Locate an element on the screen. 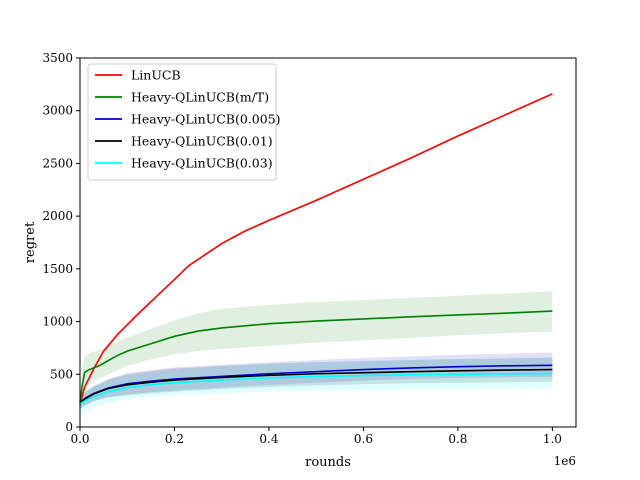  y-tick-label: 2000 is located at coordinates (57, 216).